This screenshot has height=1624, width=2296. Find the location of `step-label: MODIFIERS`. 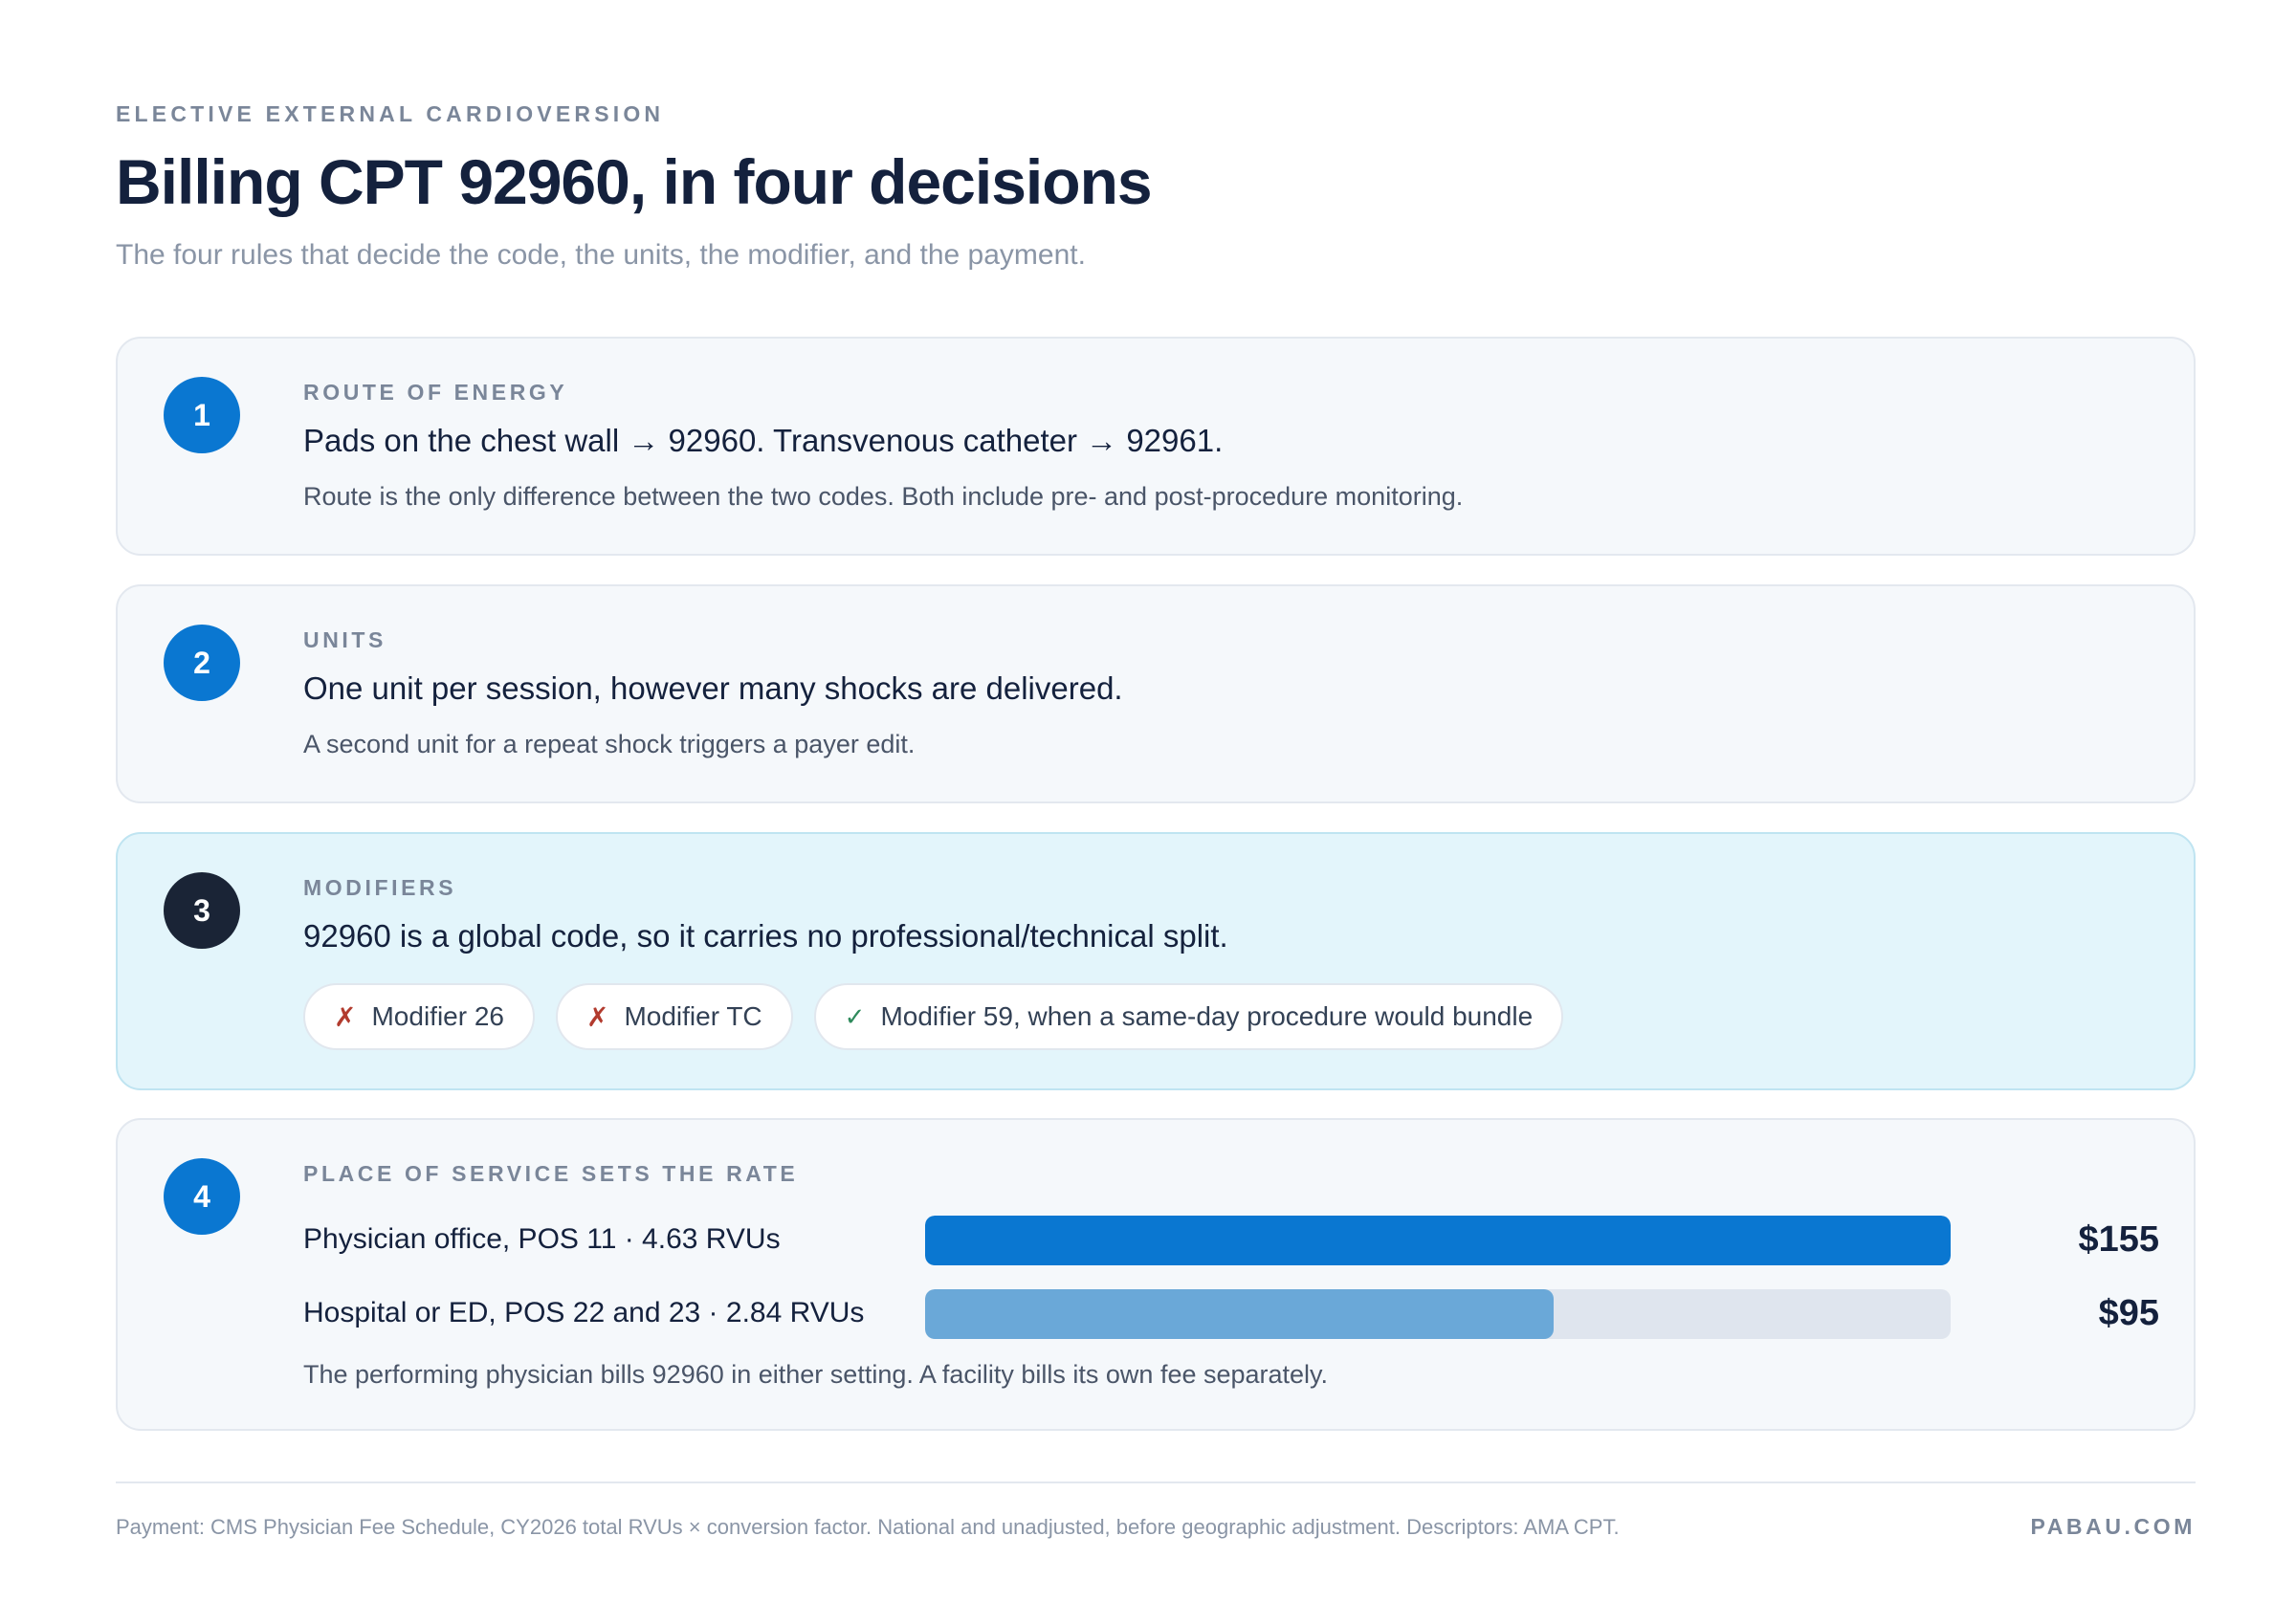

step-label: MODIFIERS is located at coordinates (380, 888).